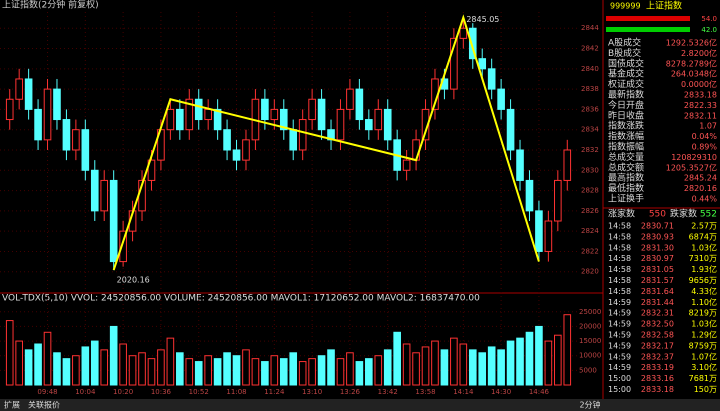 This screenshot has width=720, height=411. Describe the element at coordinates (648, 29) in the screenshot. I see `ratio-bar` at that location.